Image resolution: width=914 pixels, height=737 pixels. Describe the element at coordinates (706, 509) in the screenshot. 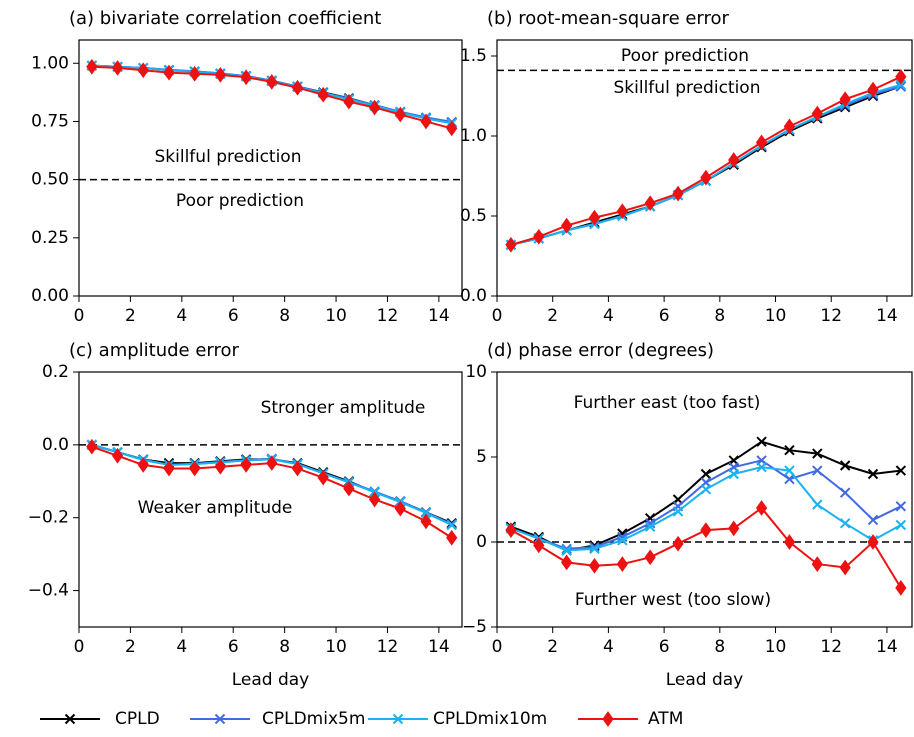

I see `series-line` at that location.